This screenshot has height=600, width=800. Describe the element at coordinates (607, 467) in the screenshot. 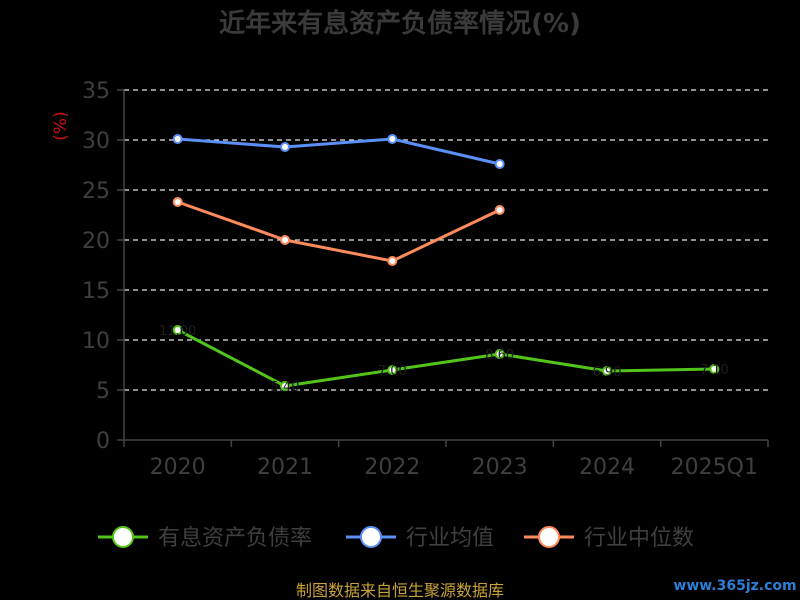

I see `x-tick-label: 2024` at that location.